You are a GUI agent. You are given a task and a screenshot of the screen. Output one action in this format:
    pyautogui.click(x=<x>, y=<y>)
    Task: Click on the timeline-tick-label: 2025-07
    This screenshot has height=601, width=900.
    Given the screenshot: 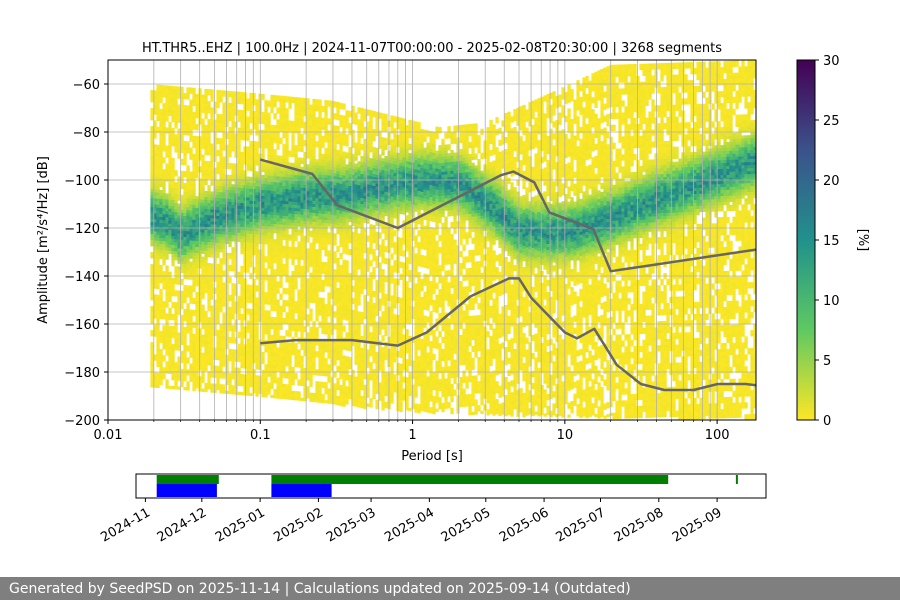 What is the action you would take?
    pyautogui.click(x=580, y=525)
    